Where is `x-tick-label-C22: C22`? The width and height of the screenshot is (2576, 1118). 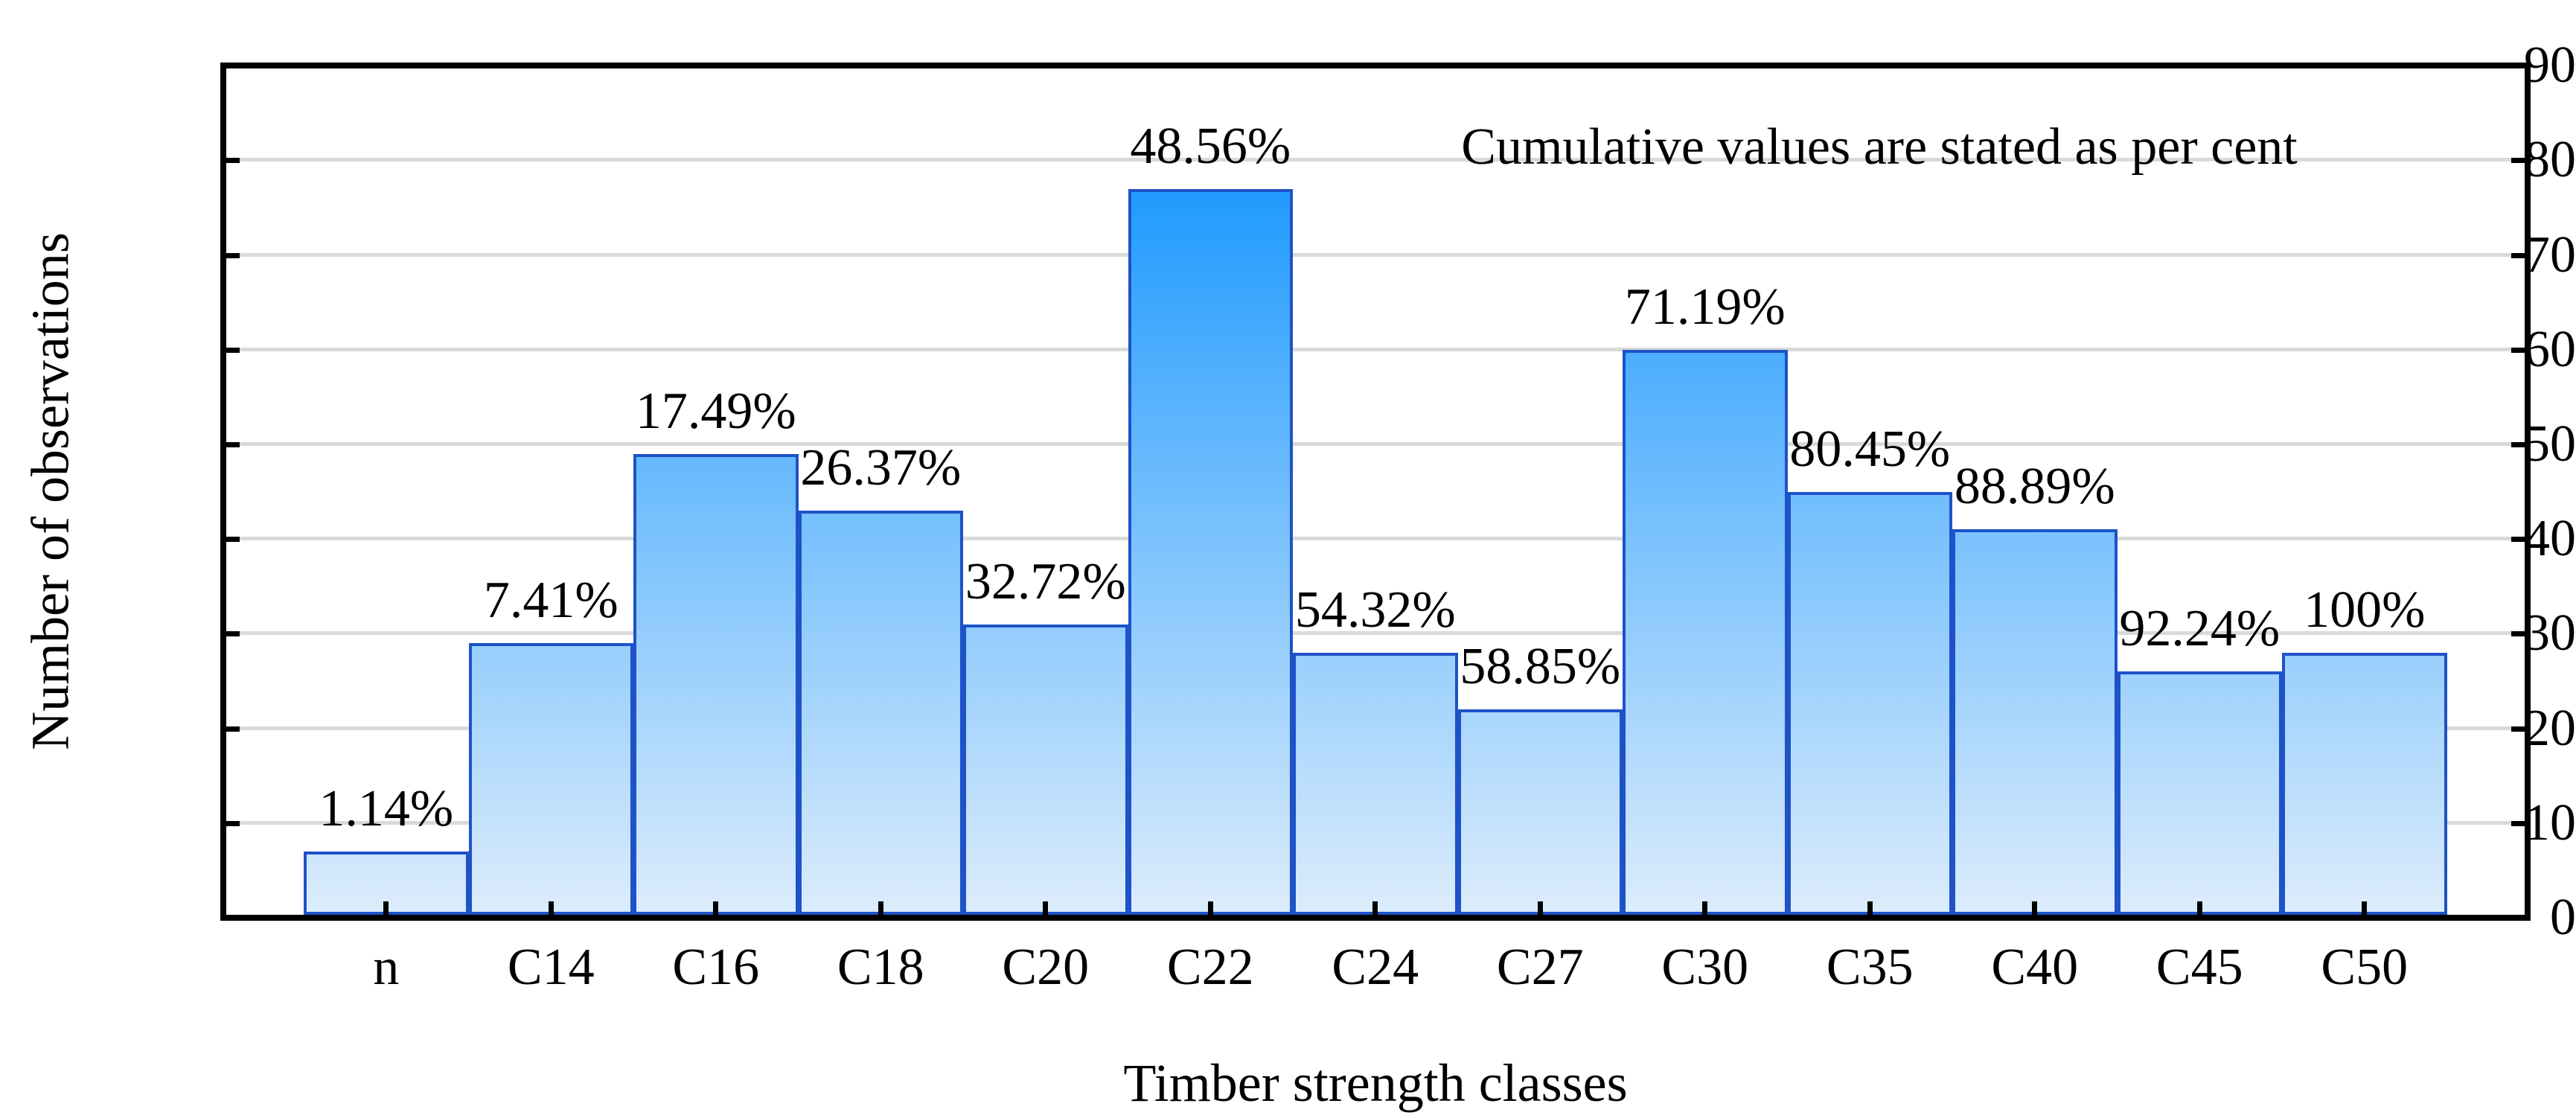 x-tick-label-C22: C22 is located at coordinates (1210, 968).